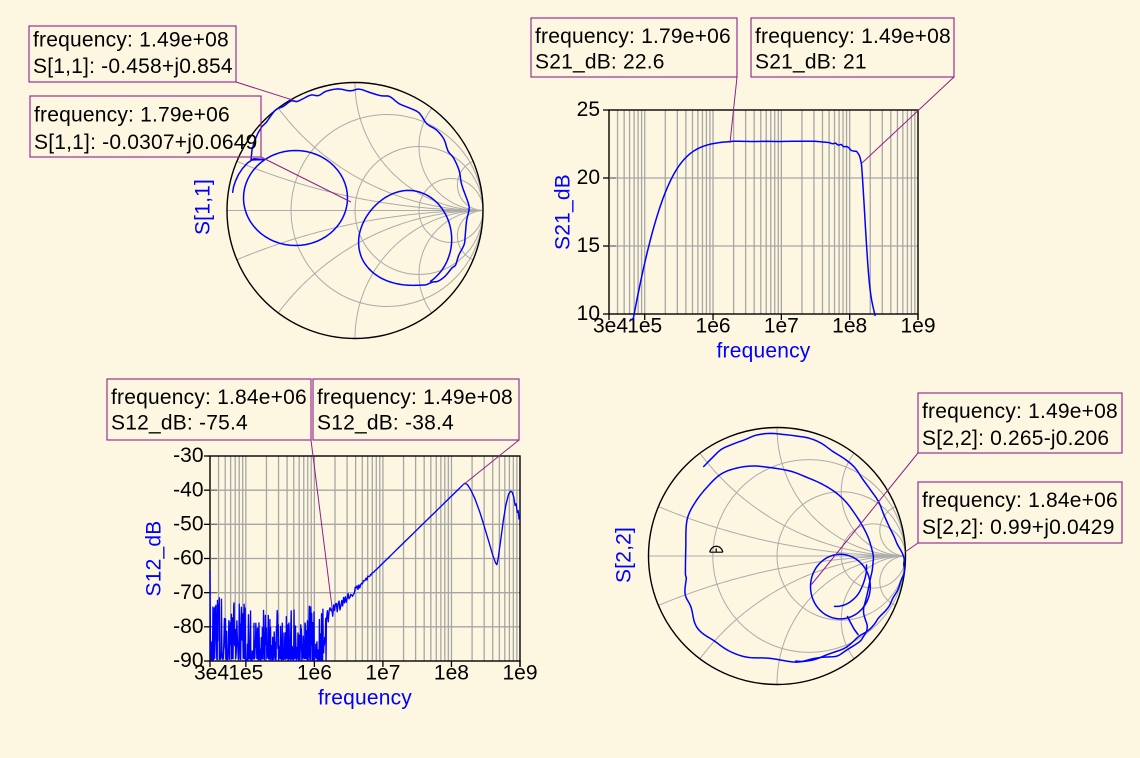 The width and height of the screenshot is (1140, 758). Describe the element at coordinates (811, 62) in the screenshot. I see `svg-text: S21_dB: 21` at that location.